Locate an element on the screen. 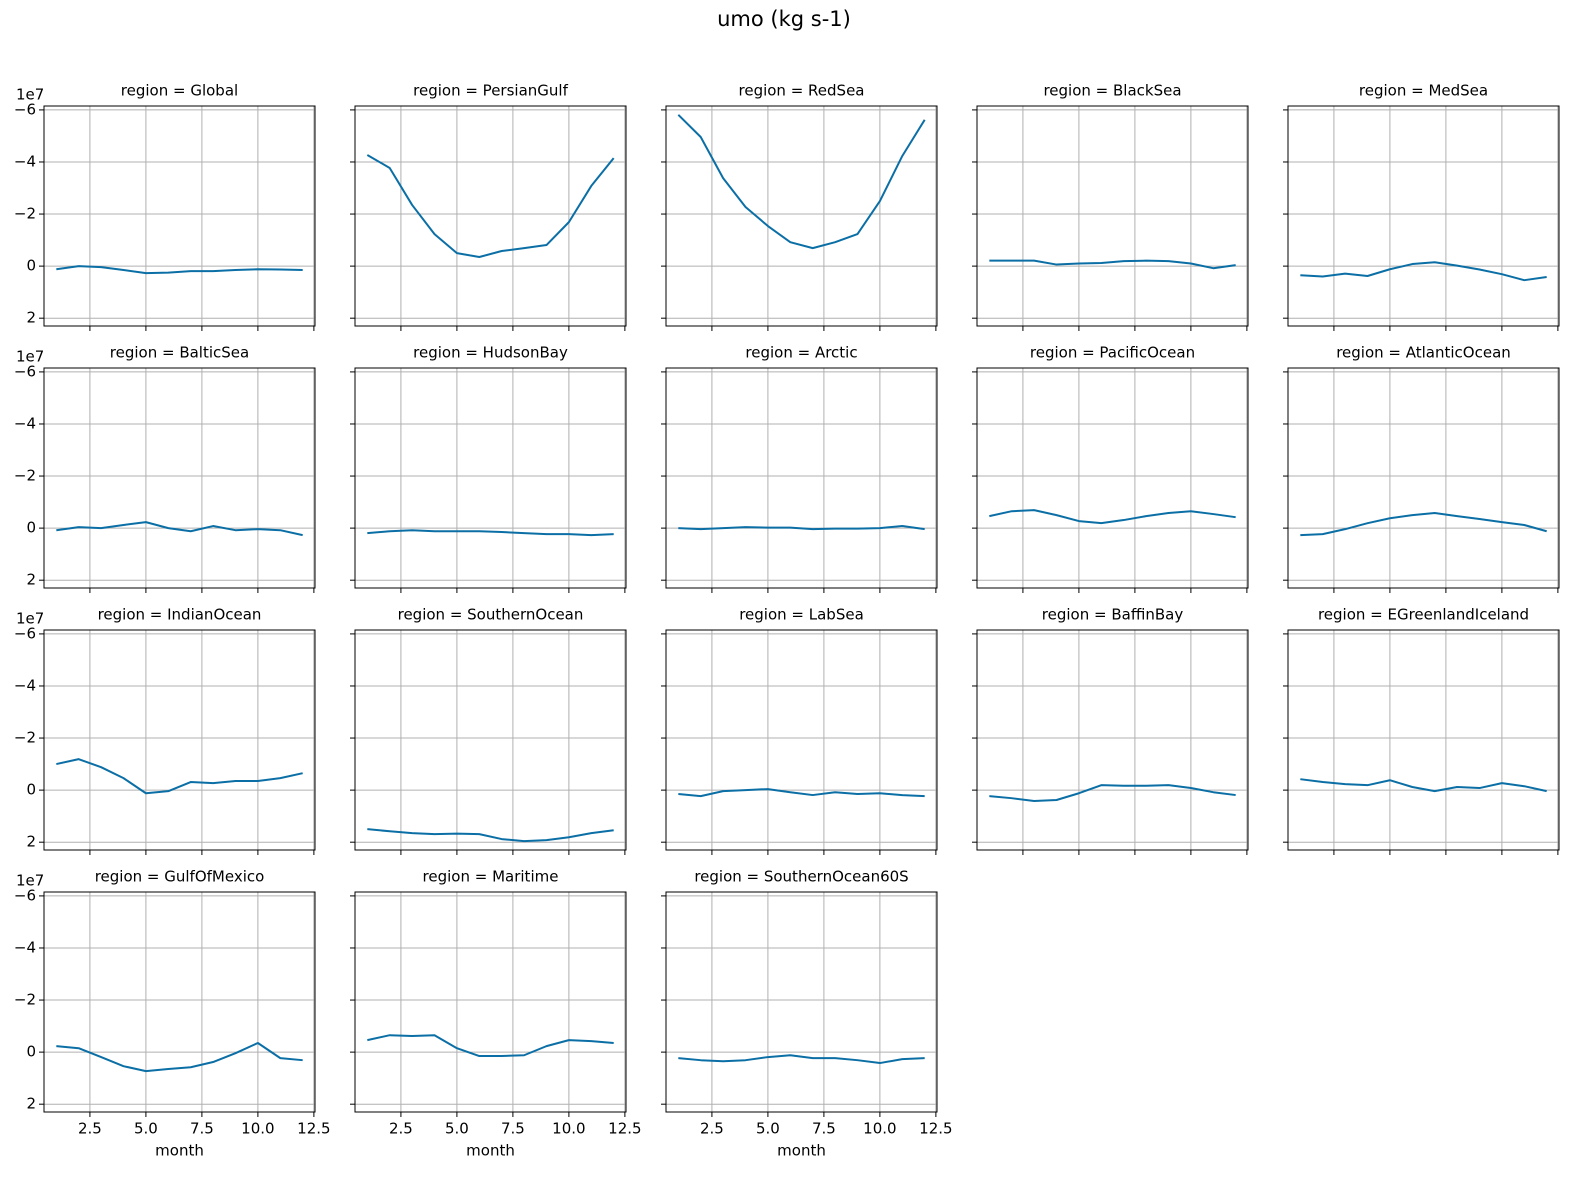  panel-title: region = SouthernOcean60S is located at coordinates (801, 877).